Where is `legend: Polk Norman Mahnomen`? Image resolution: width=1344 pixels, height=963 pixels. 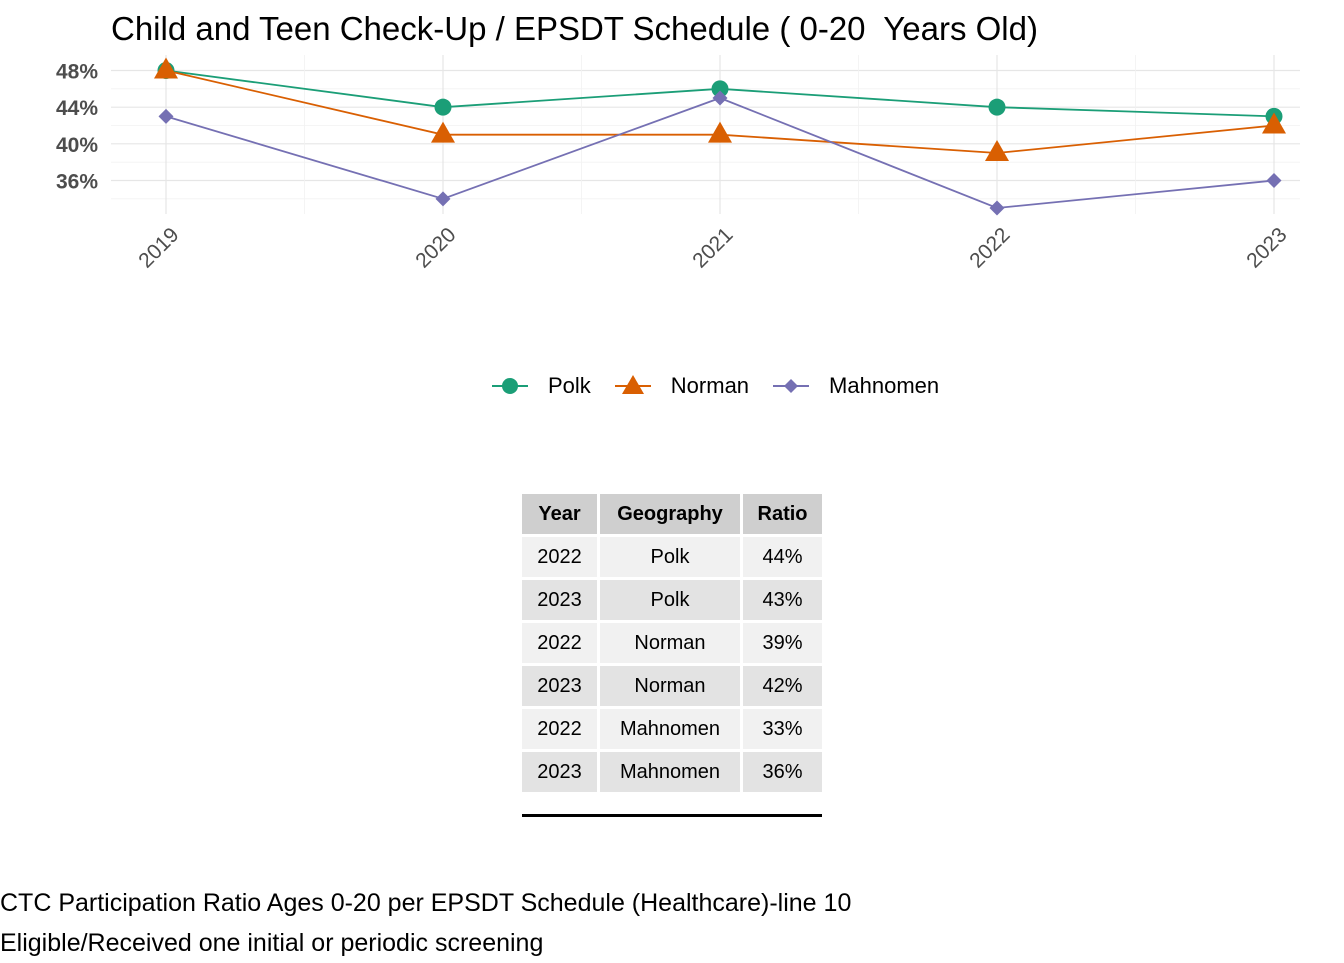
legend: Polk Norman Mahnomen is located at coordinates (725, 386).